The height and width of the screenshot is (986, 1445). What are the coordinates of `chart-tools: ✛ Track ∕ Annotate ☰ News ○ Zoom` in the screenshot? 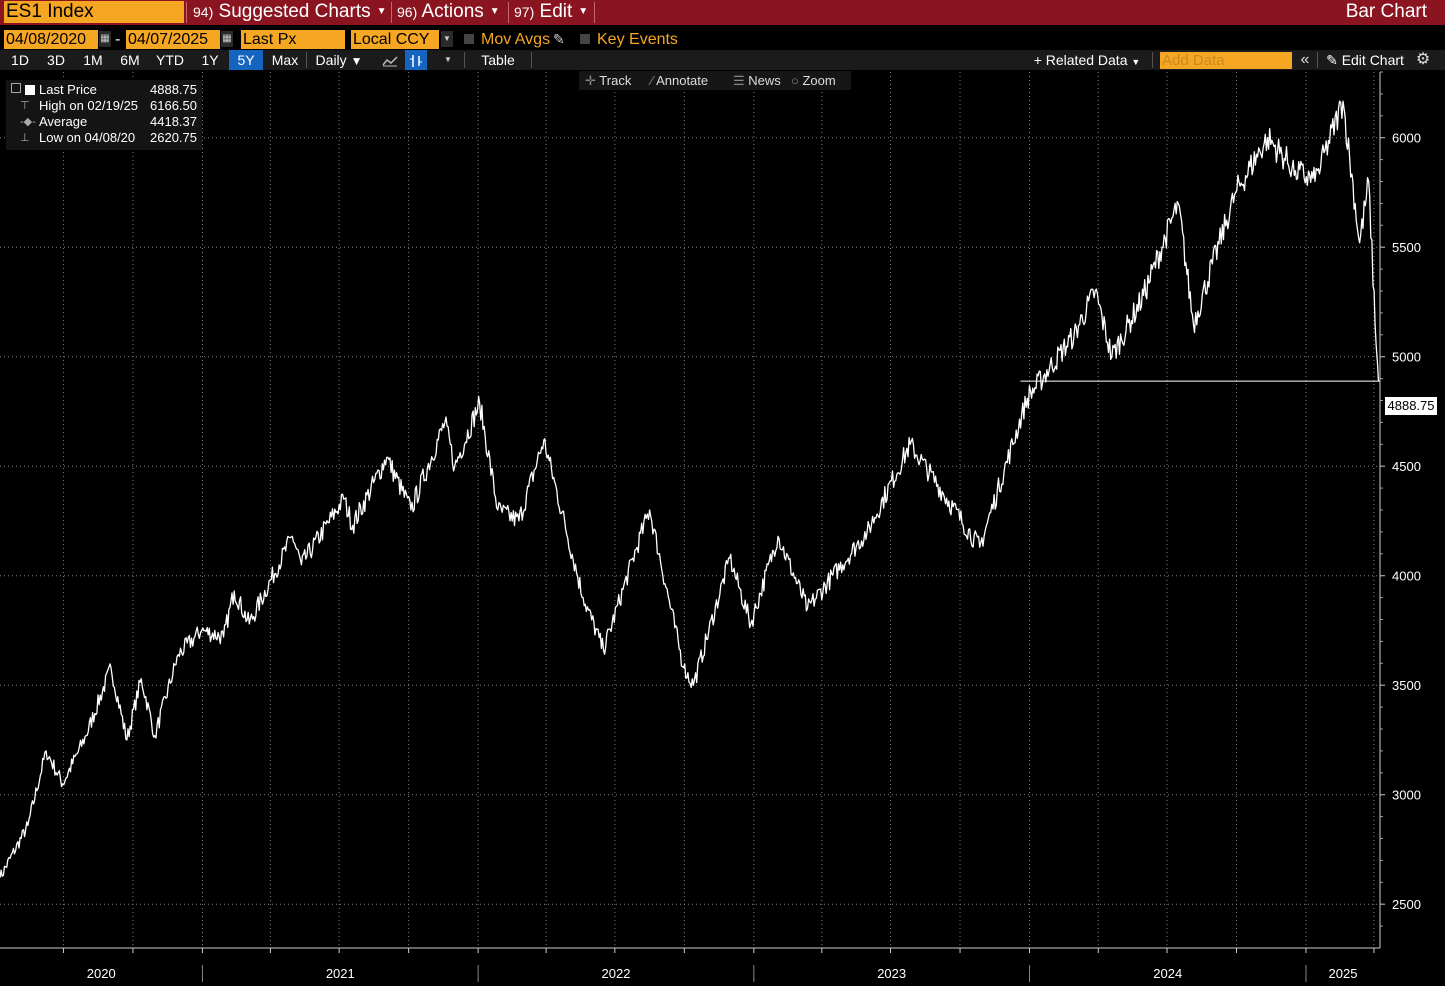 It's located at (715, 80).